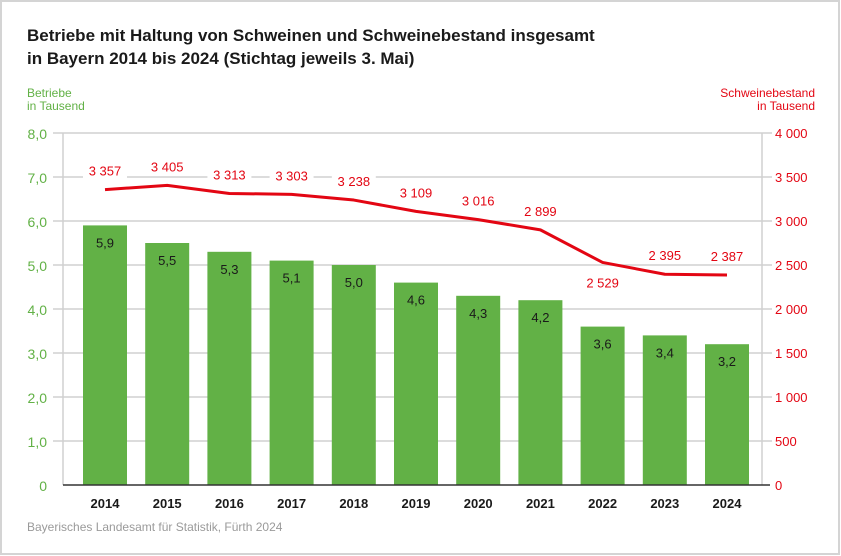  I want to click on x-tick-label: 2018, so click(353, 503).